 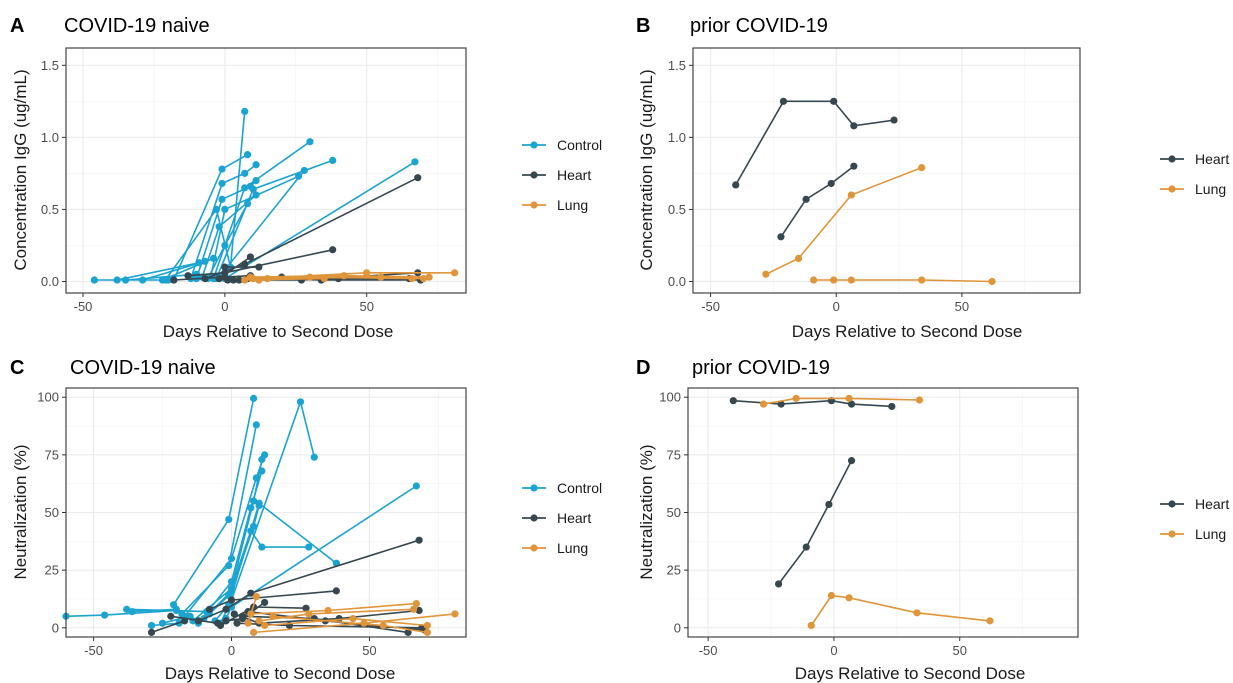 I want to click on legend-marker-heart, so click(x=1172, y=159).